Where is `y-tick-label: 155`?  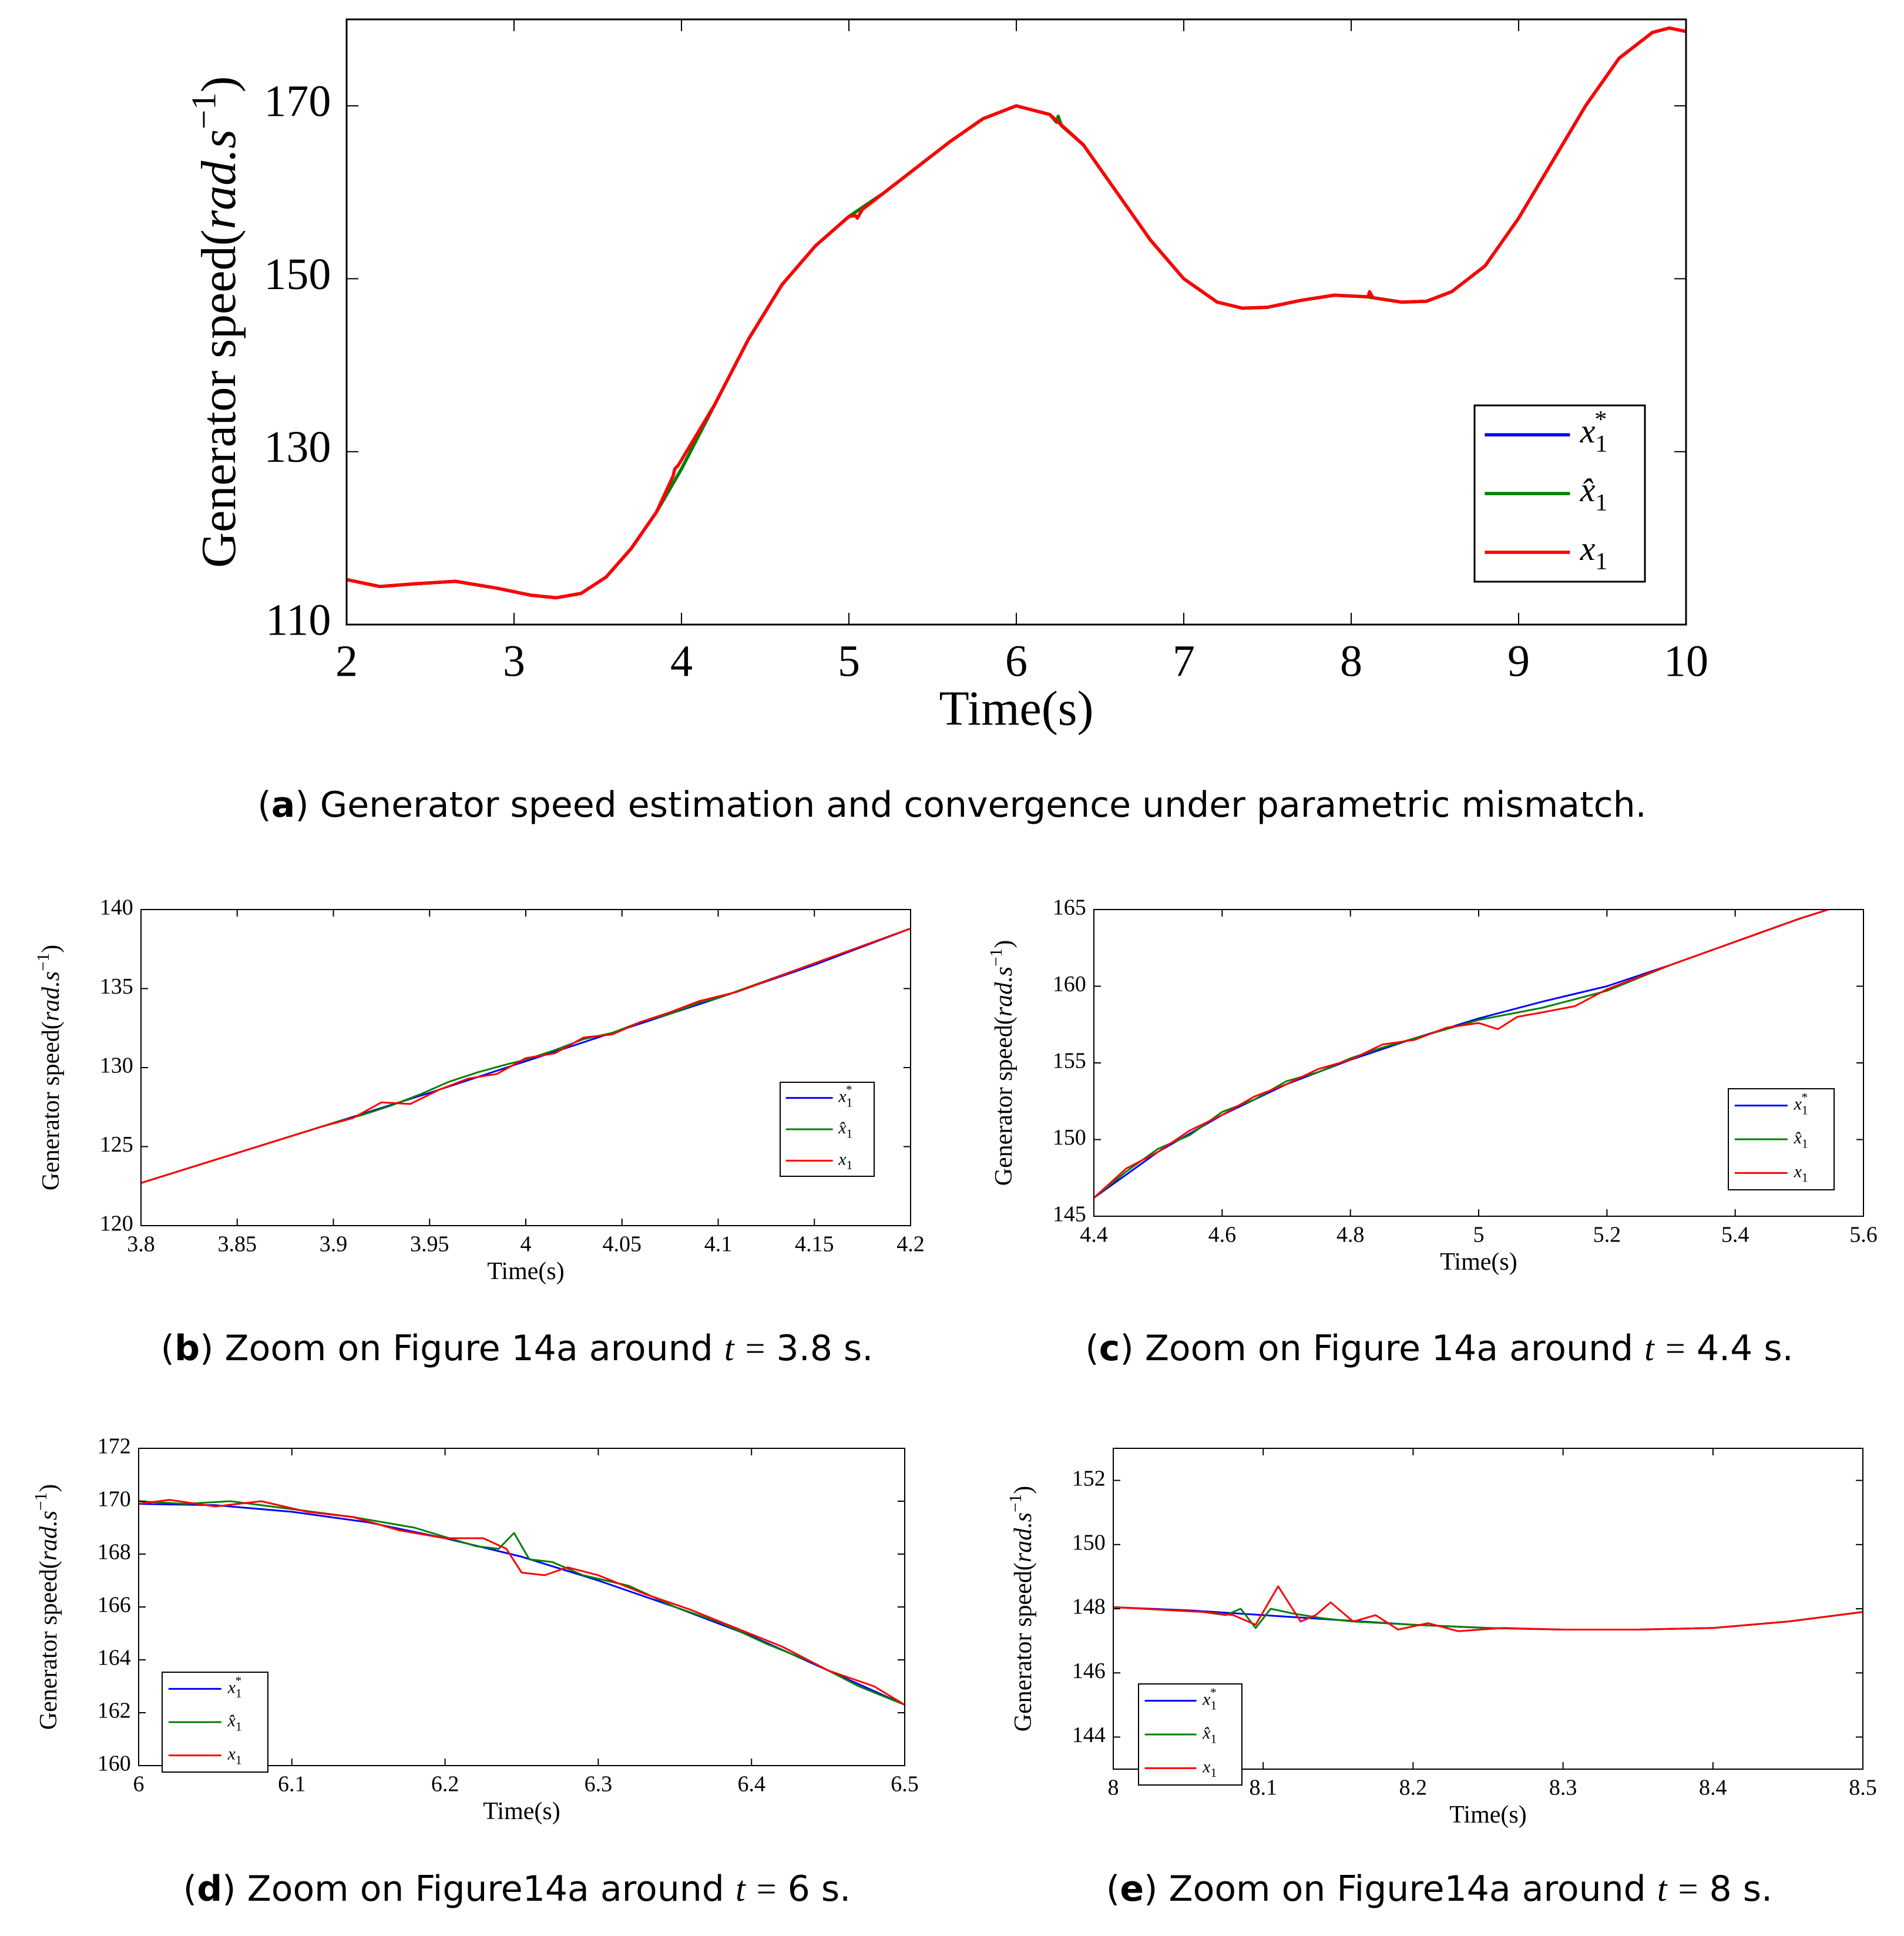
y-tick-label: 155 is located at coordinates (1069, 1061).